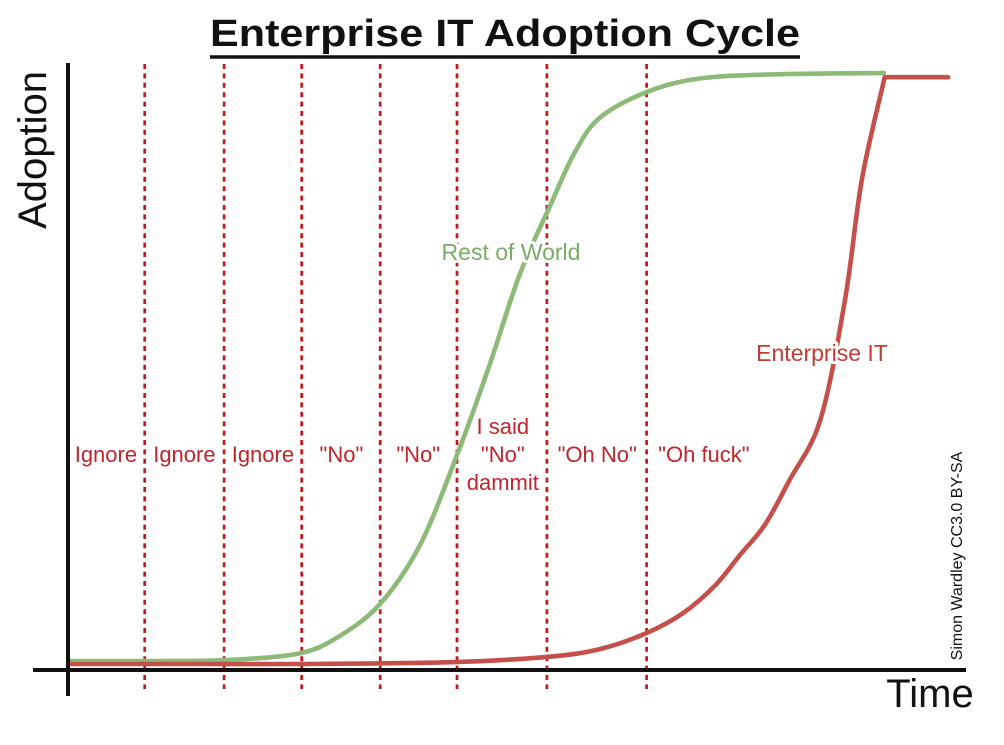 The height and width of the screenshot is (745, 1004). What do you see at coordinates (597, 454) in the screenshot?
I see `phase-label: "Oh No"` at bounding box center [597, 454].